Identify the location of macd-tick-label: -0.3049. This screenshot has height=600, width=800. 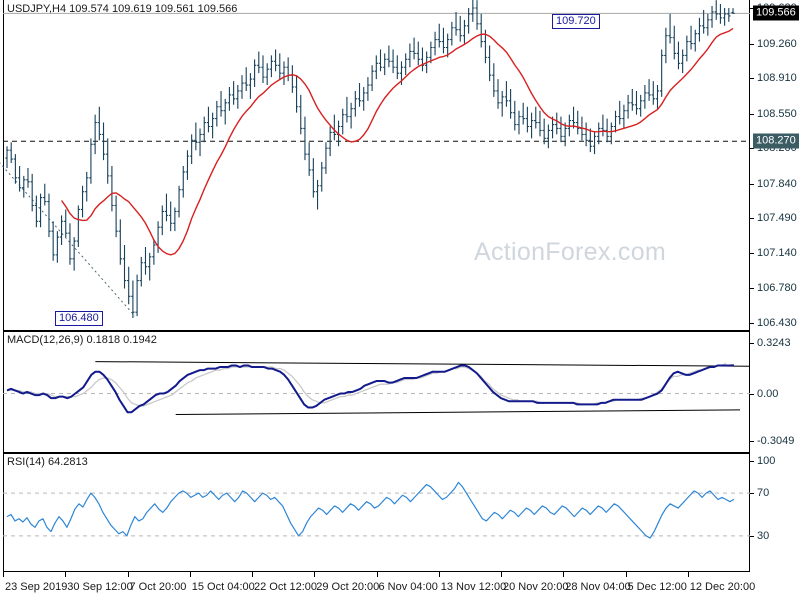
(776, 441).